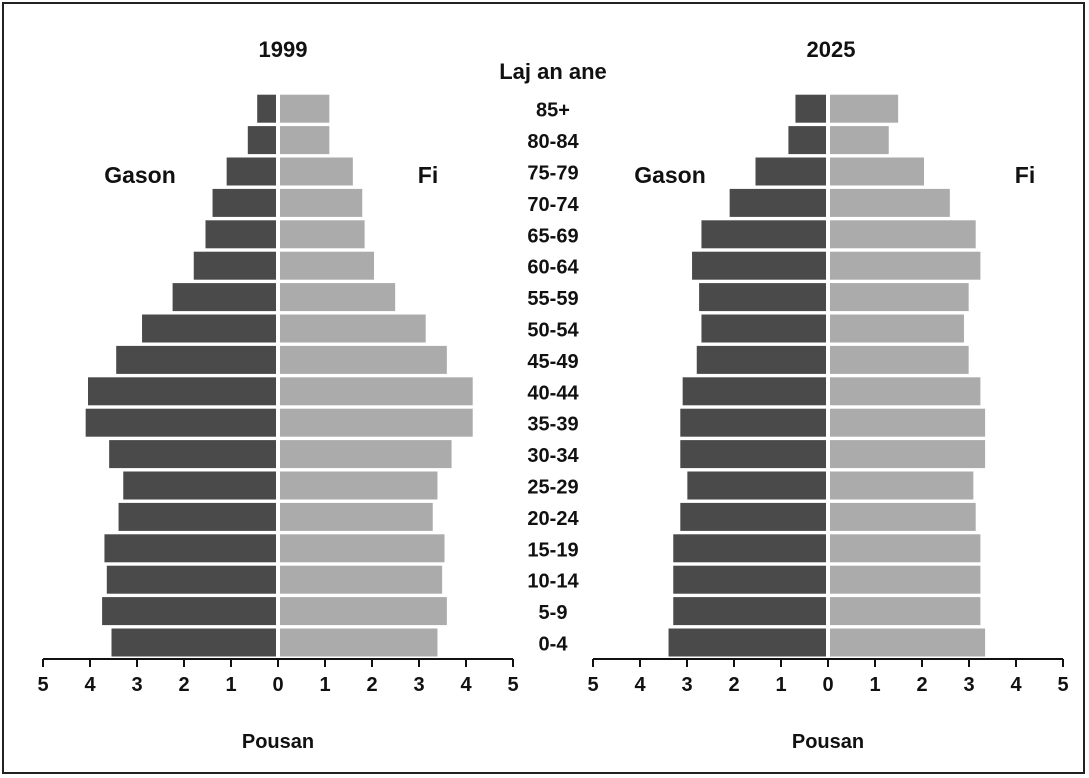  Describe the element at coordinates (305, 108) in the screenshot. I see `panel-1999-female-bar-85+` at that location.